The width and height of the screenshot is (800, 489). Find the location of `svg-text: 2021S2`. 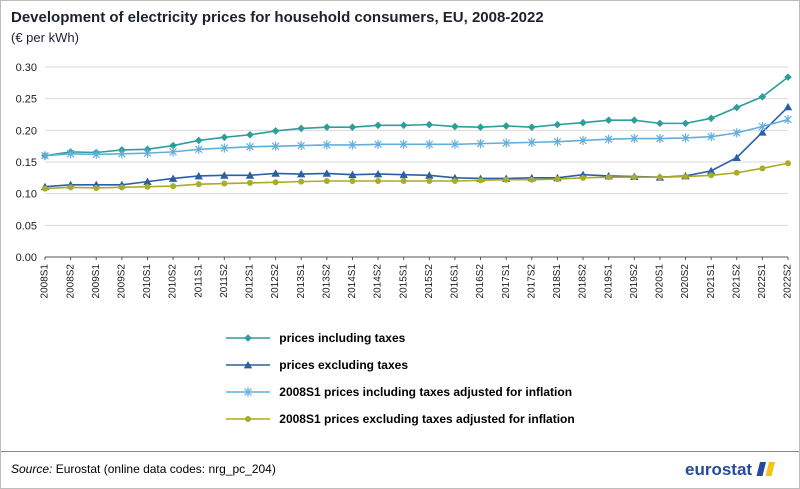

svg-text: 2021S2 is located at coordinates (736, 280).